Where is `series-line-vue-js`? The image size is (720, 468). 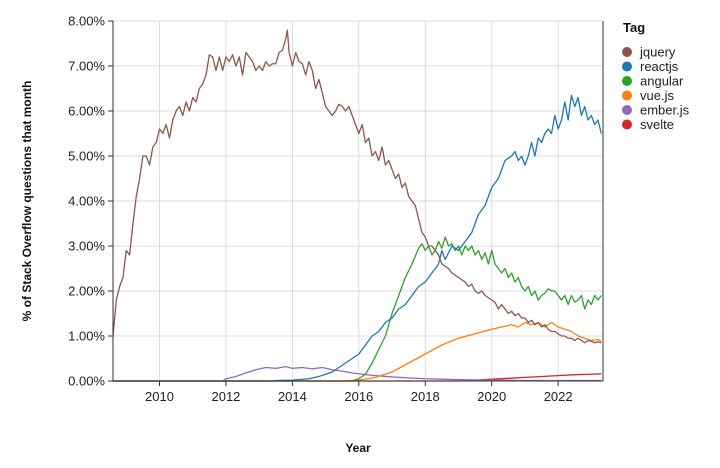 series-line-vue-js is located at coordinates (357, 351).